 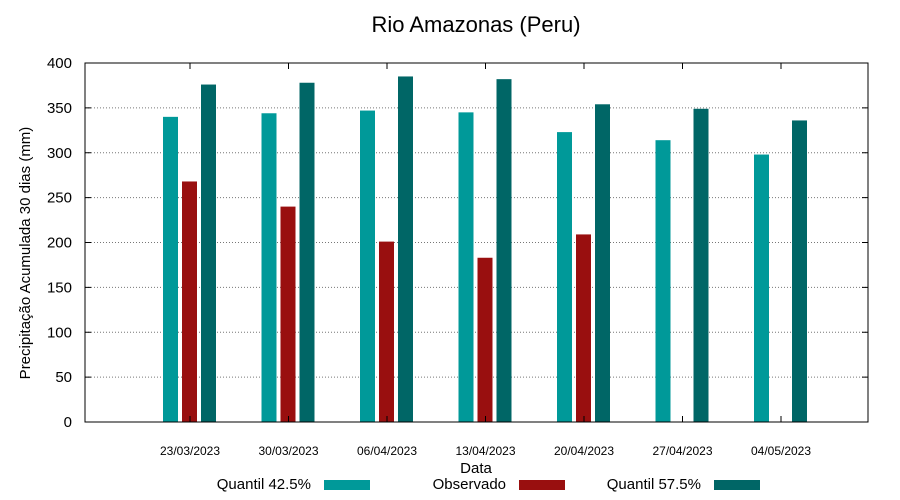 I want to click on legend-label: Quantil 57.5%, so click(x=654, y=484).